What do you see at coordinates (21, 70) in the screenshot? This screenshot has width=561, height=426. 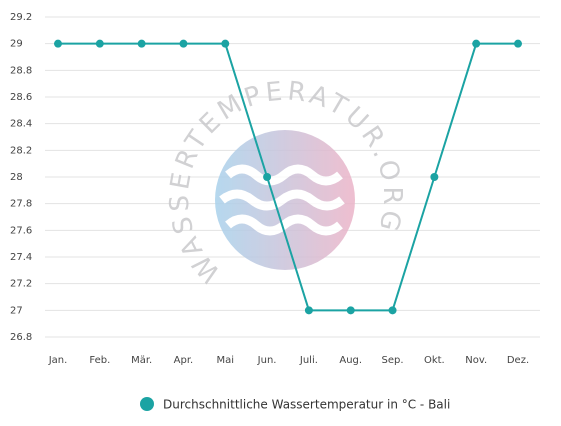 I see `y-tick-label: 28.8` at bounding box center [21, 70].